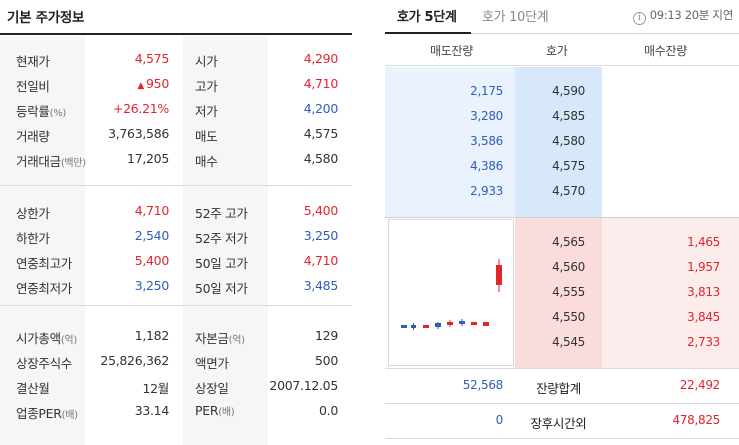 Image resolution: width=739 pixels, height=445 pixels. I want to click on info-label: 저가, so click(206, 111).